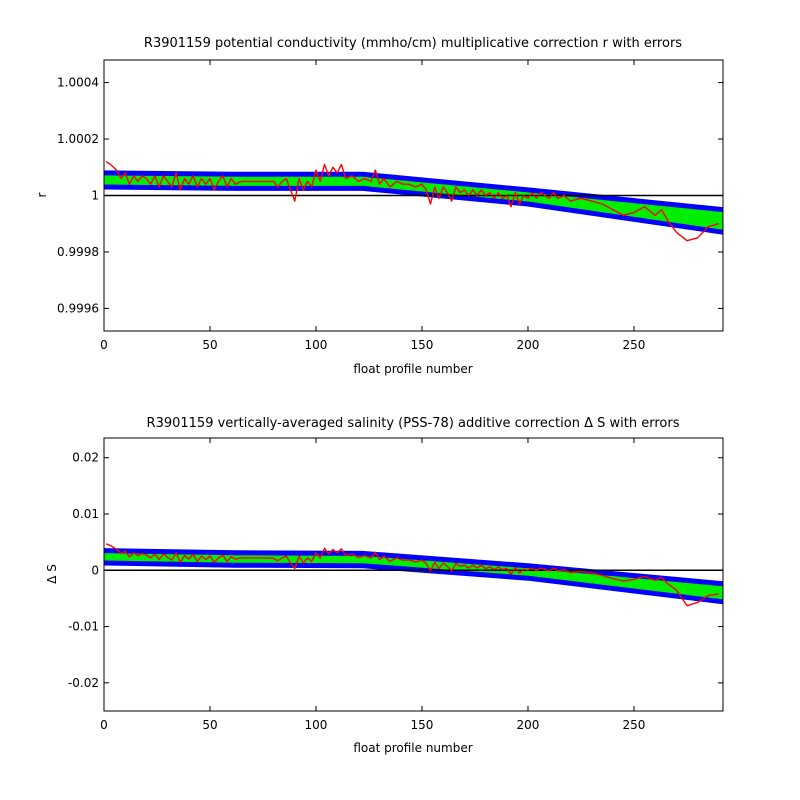 Image resolution: width=800 pixels, height=800 pixels. Describe the element at coordinates (85, 514) in the screenshot. I see `y-tick-label: 0.01` at that location.